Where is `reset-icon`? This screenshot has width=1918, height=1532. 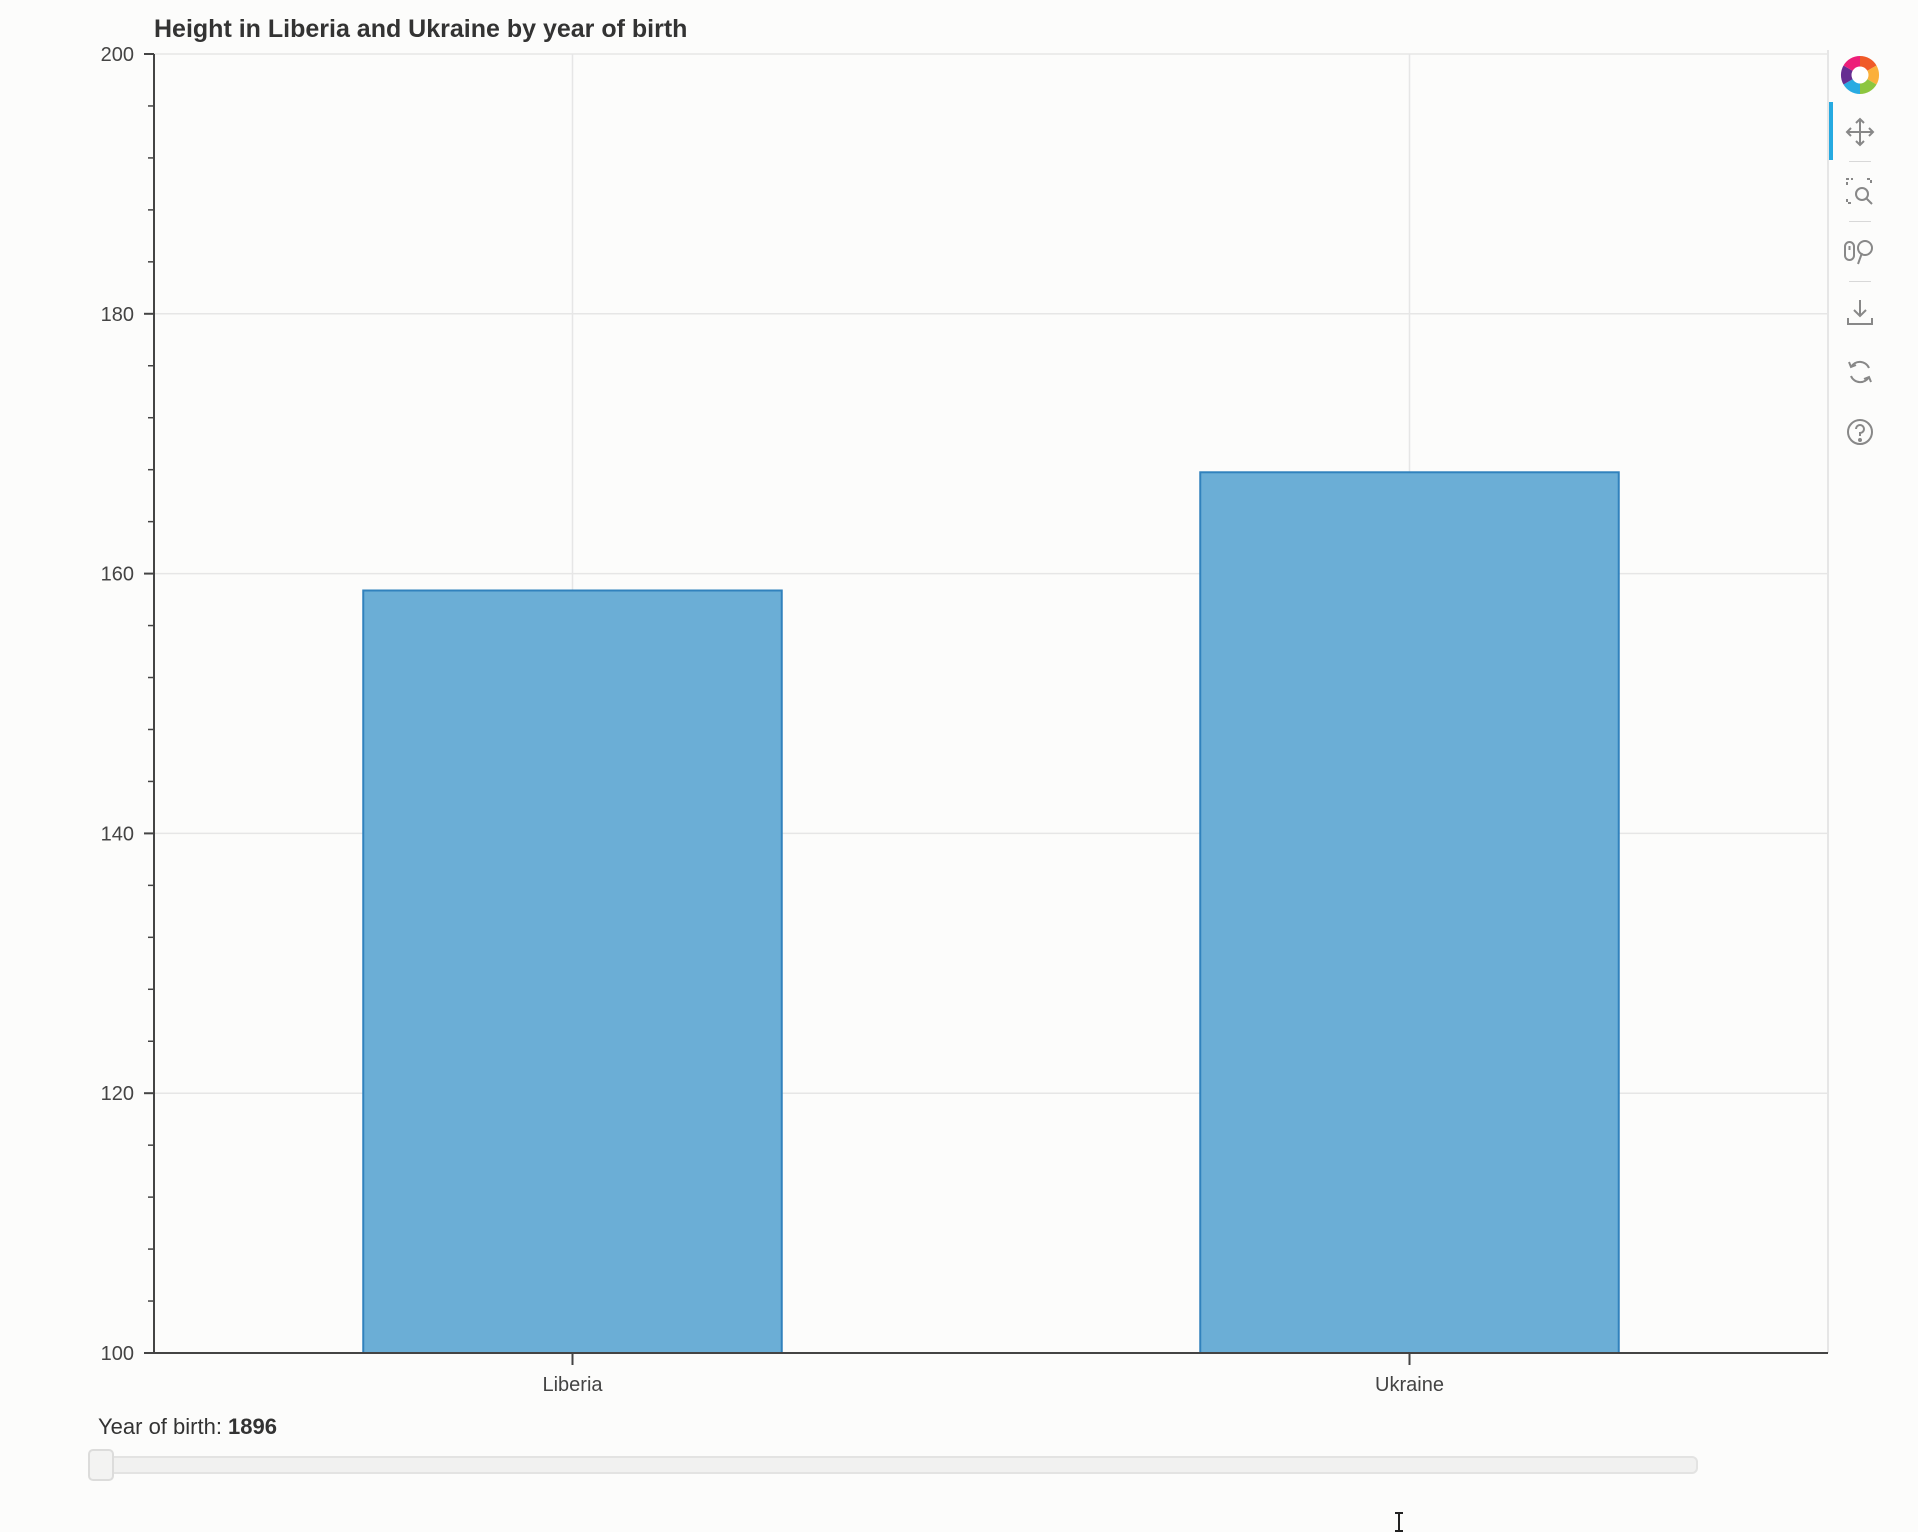 reset-icon is located at coordinates (1860, 372).